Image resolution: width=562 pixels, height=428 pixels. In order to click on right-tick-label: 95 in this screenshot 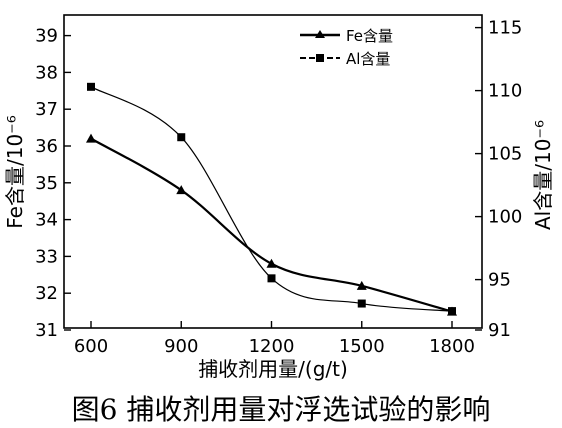, I will do `click(499, 280)`.